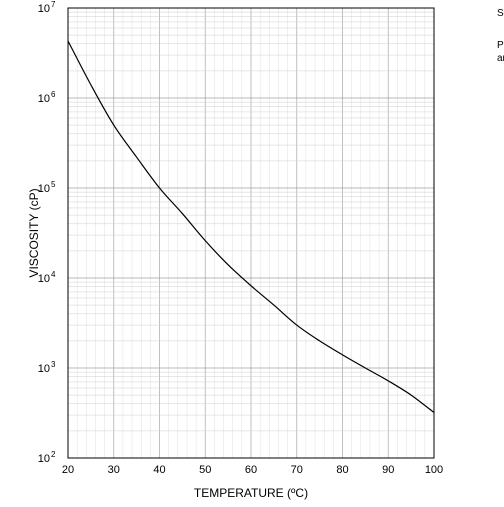 This screenshot has width=504, height=507. Describe the element at coordinates (500, 58) in the screenshot. I see `side-note-line-3: ar` at that location.